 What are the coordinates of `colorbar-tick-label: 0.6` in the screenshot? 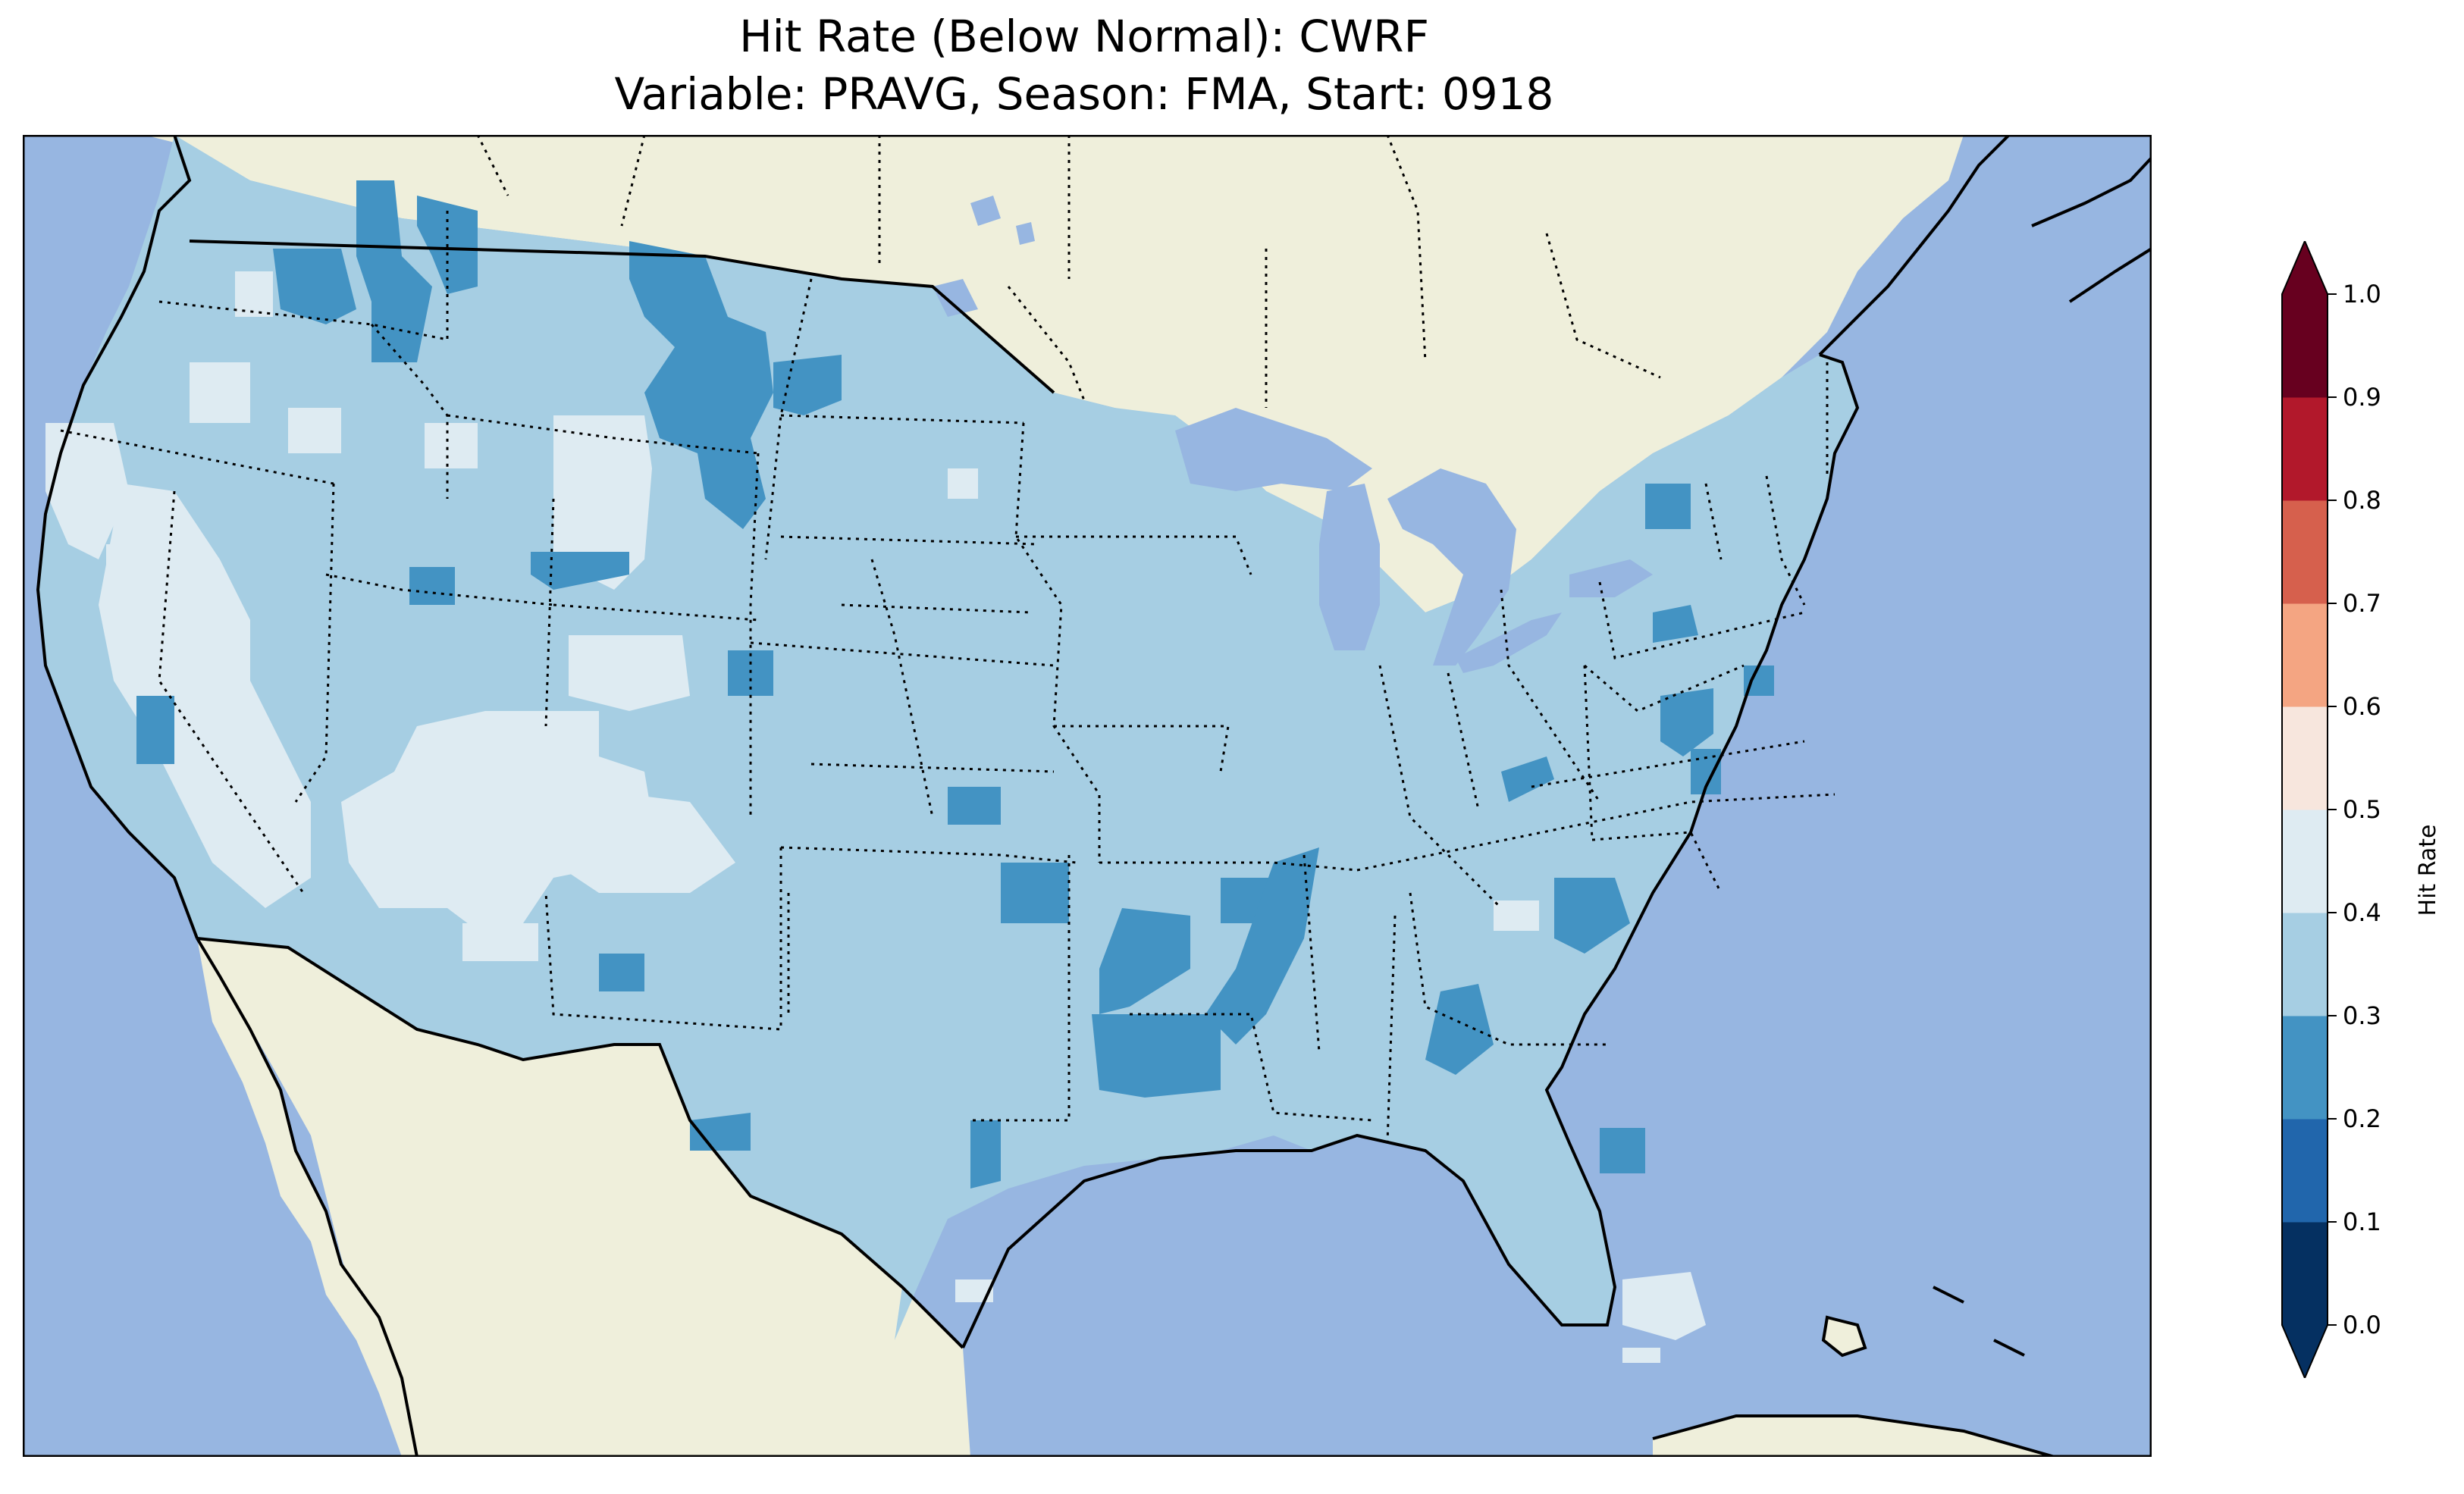 It's located at (2362, 706).